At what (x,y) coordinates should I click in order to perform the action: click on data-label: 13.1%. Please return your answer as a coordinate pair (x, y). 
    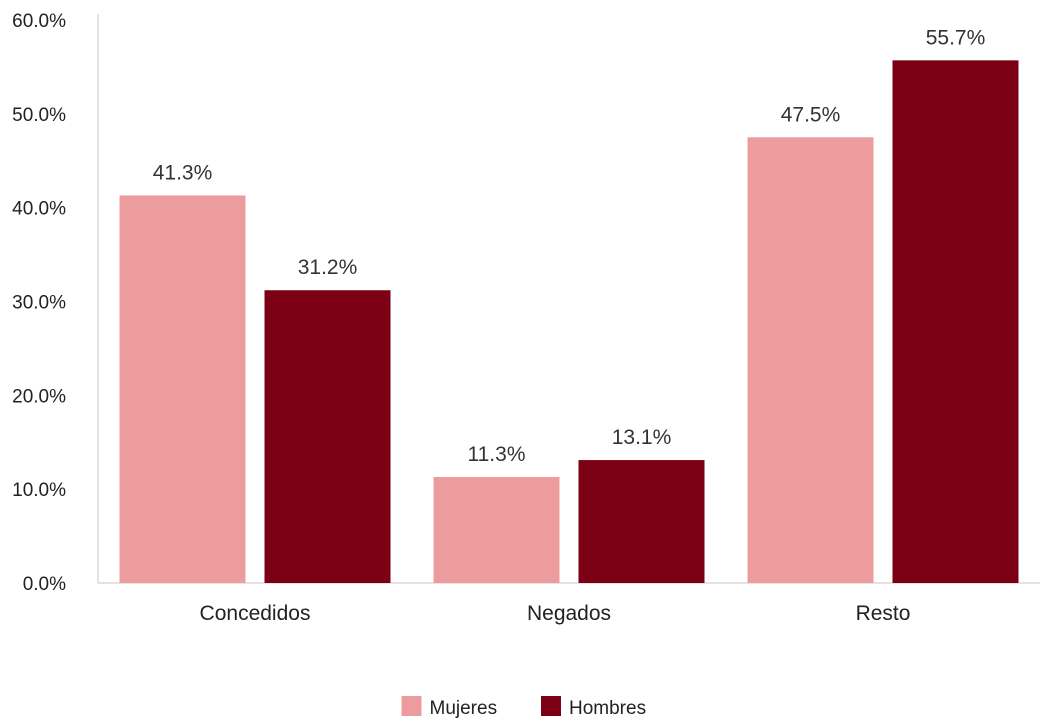
    Looking at the image, I should click on (642, 437).